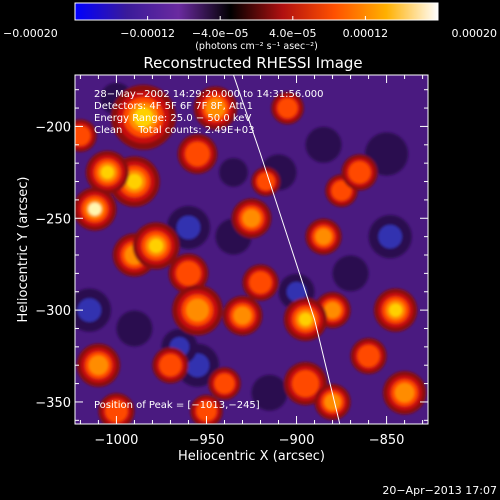 Image resolution: width=500 pixels, height=500 pixels. What do you see at coordinates (23, 250) in the screenshot?
I see `y-axis-label: Heliocentric Y (arcsec)` at bounding box center [23, 250].